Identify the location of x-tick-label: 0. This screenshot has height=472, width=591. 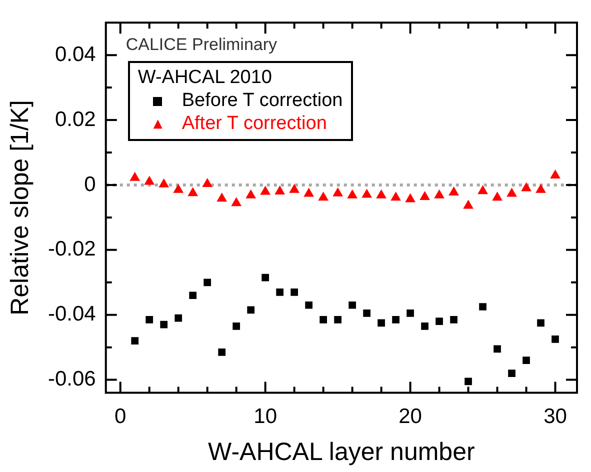
(120, 416).